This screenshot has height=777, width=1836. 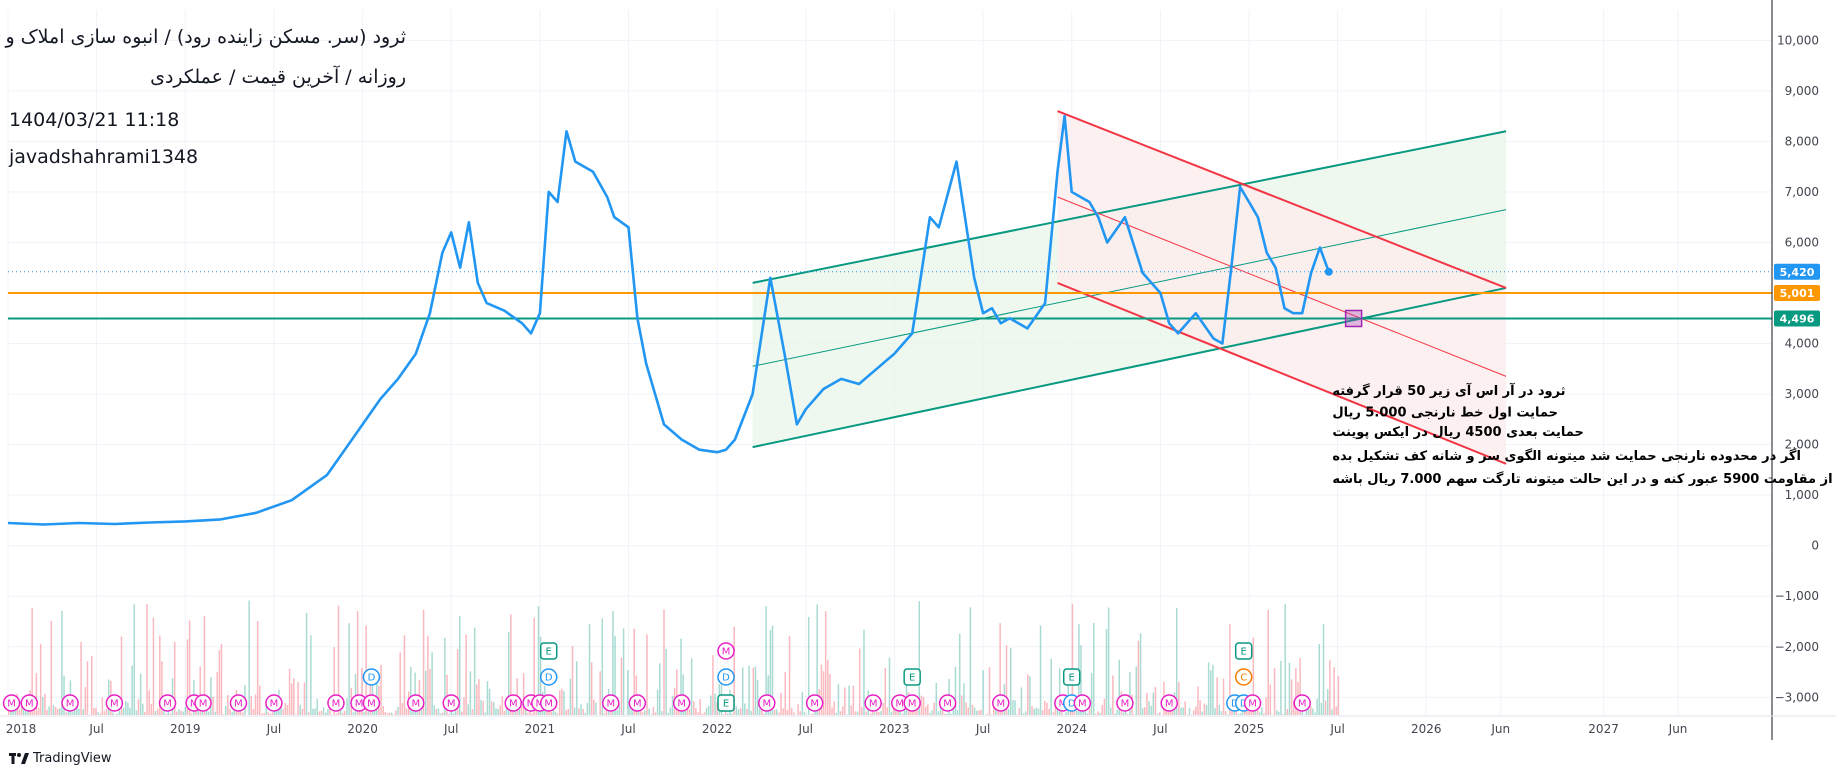 What do you see at coordinates (1071, 677) in the screenshot?
I see `event-marker-E: E` at bounding box center [1071, 677].